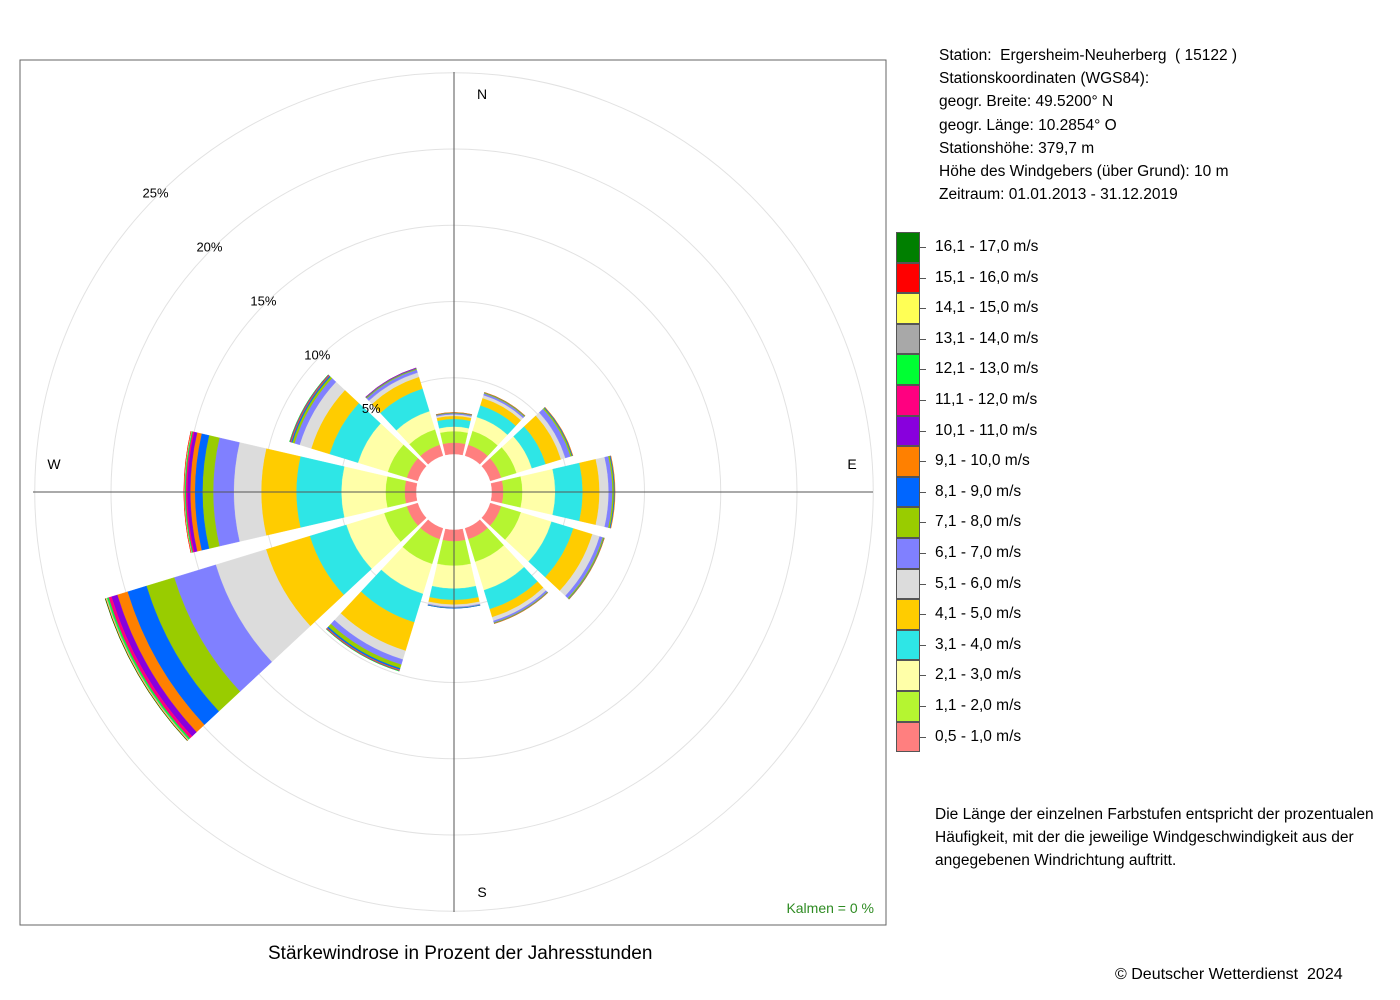  Describe the element at coordinates (978, 552) in the screenshot. I see `legend-label: 6,1 - 7,0 m/s` at that location.